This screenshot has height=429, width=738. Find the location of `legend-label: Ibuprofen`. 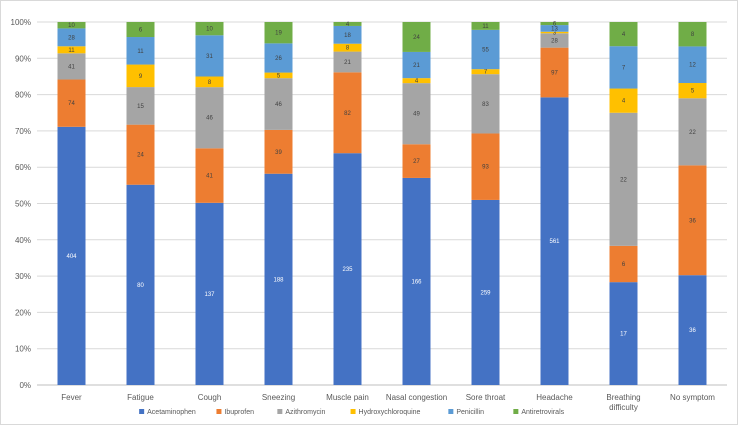

legend-label: Ibuprofen is located at coordinates (239, 412).